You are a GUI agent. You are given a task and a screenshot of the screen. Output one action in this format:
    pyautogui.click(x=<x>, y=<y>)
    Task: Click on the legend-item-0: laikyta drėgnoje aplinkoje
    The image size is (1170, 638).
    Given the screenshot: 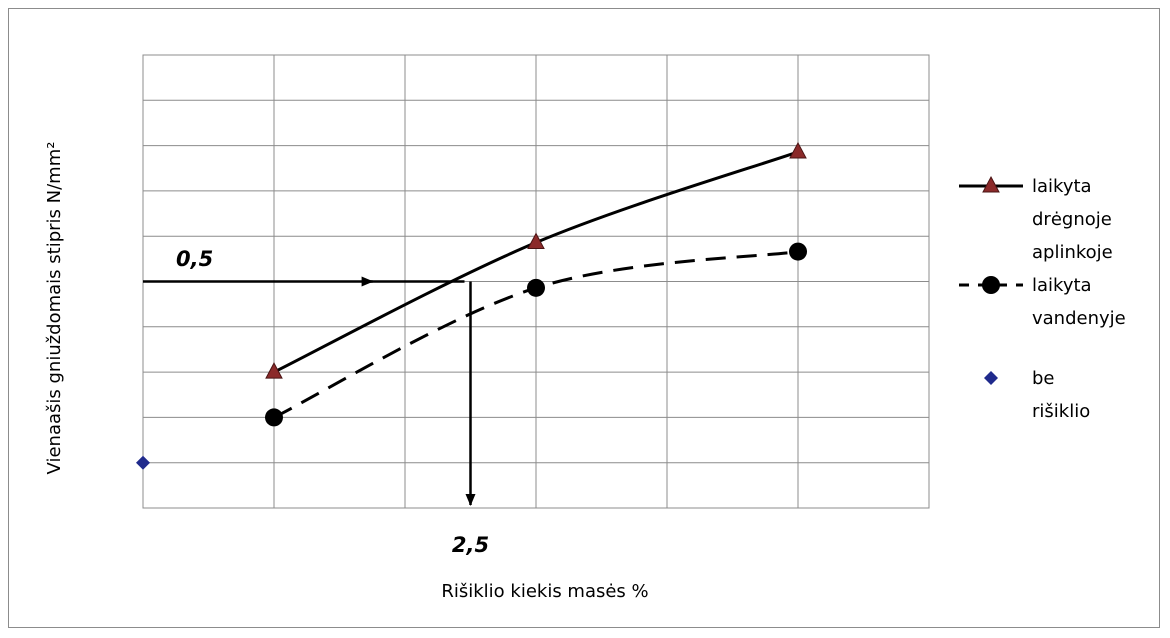 What is the action you would take?
    pyautogui.click(x=1036, y=219)
    